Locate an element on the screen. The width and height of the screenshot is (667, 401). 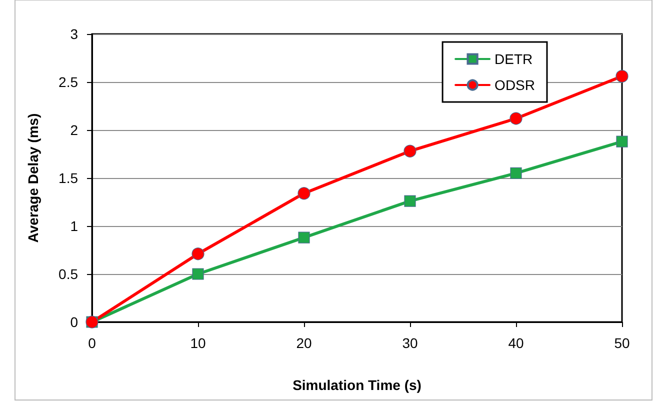
x-axis-title: Simulation Time (s) is located at coordinates (357, 385).